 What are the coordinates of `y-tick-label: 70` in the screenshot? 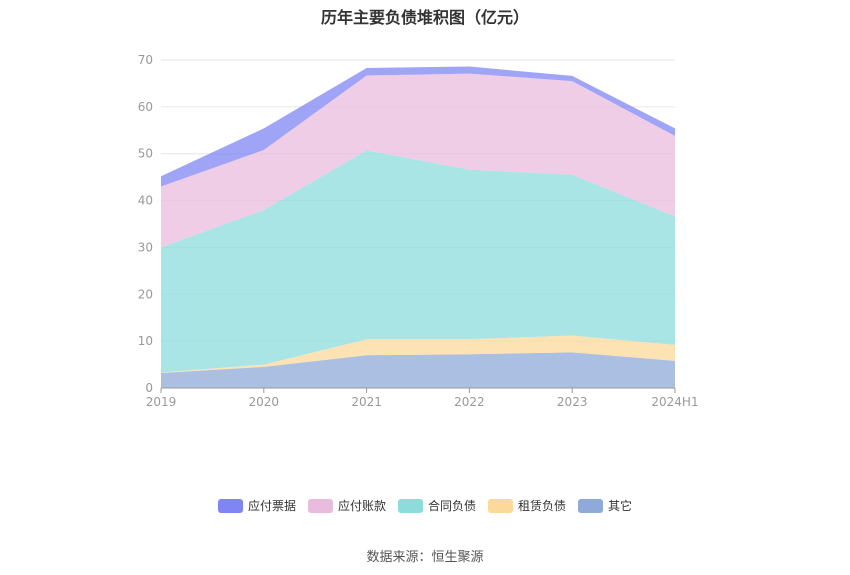 It's located at (145, 60).